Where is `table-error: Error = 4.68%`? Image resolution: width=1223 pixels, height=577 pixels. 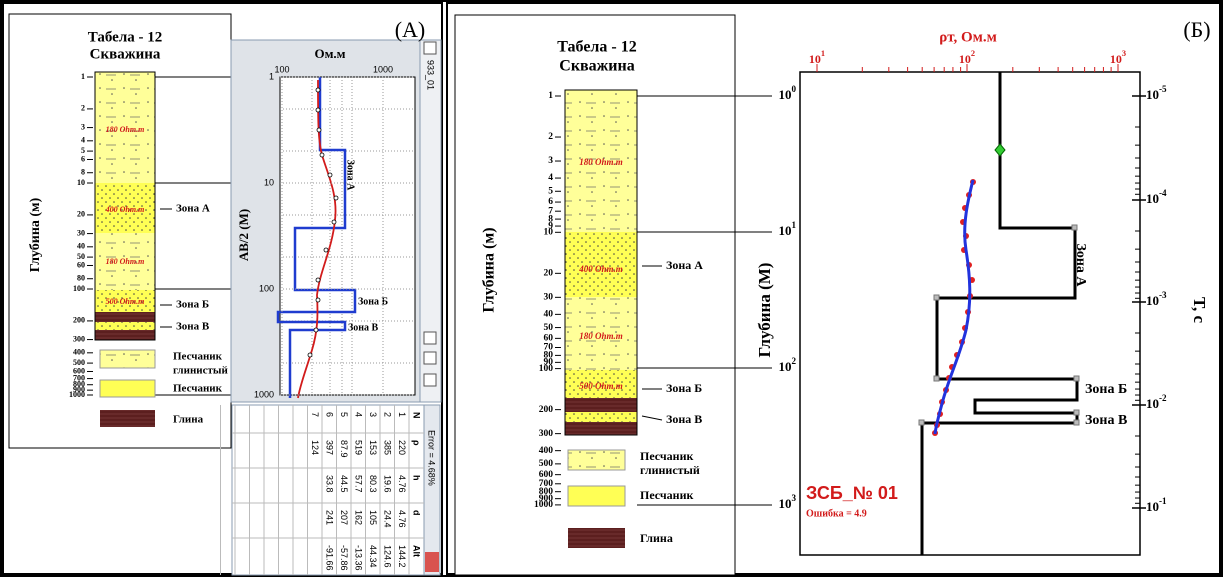
table-error: Error = 4.68% is located at coordinates (432, 458).